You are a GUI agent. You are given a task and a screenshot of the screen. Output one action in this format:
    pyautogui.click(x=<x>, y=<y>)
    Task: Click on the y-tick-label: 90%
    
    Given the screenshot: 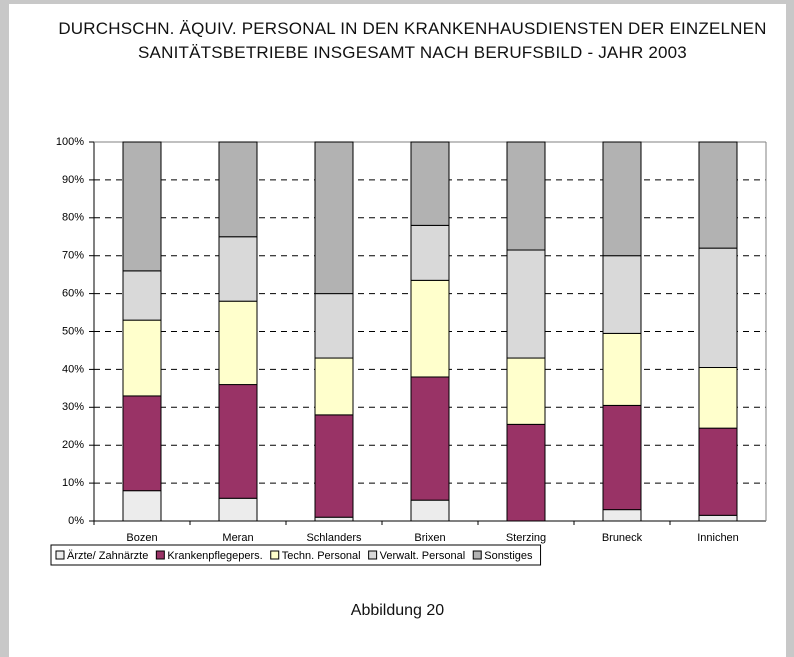 What is the action you would take?
    pyautogui.click(x=73, y=180)
    